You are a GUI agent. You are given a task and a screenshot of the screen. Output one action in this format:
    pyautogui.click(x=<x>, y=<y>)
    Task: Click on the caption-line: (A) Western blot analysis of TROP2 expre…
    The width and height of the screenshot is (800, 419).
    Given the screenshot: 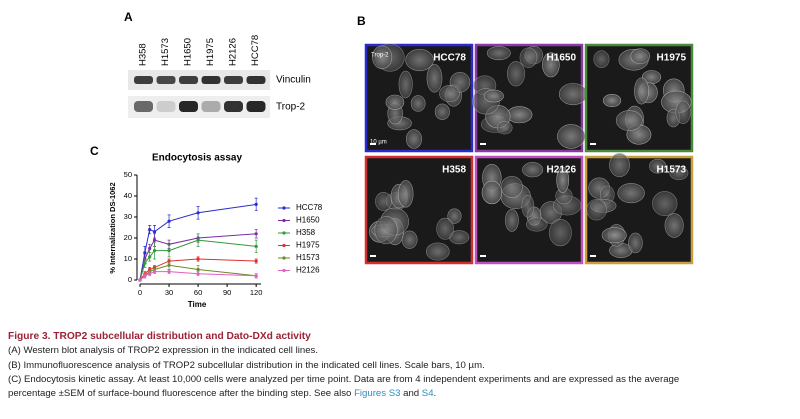 What is the action you would take?
    pyautogui.click(x=163, y=351)
    